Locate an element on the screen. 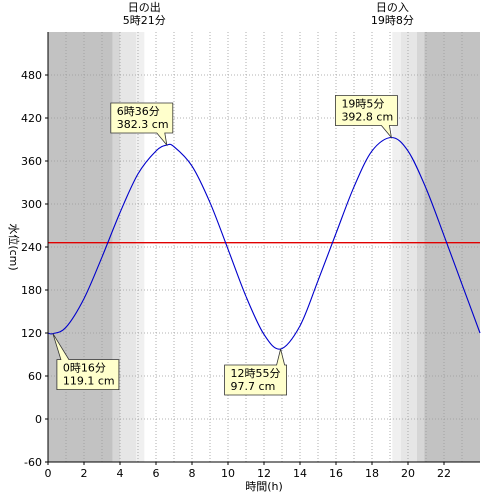 This screenshot has width=496, height=500. x-tick-label: 20 is located at coordinates (408, 473).